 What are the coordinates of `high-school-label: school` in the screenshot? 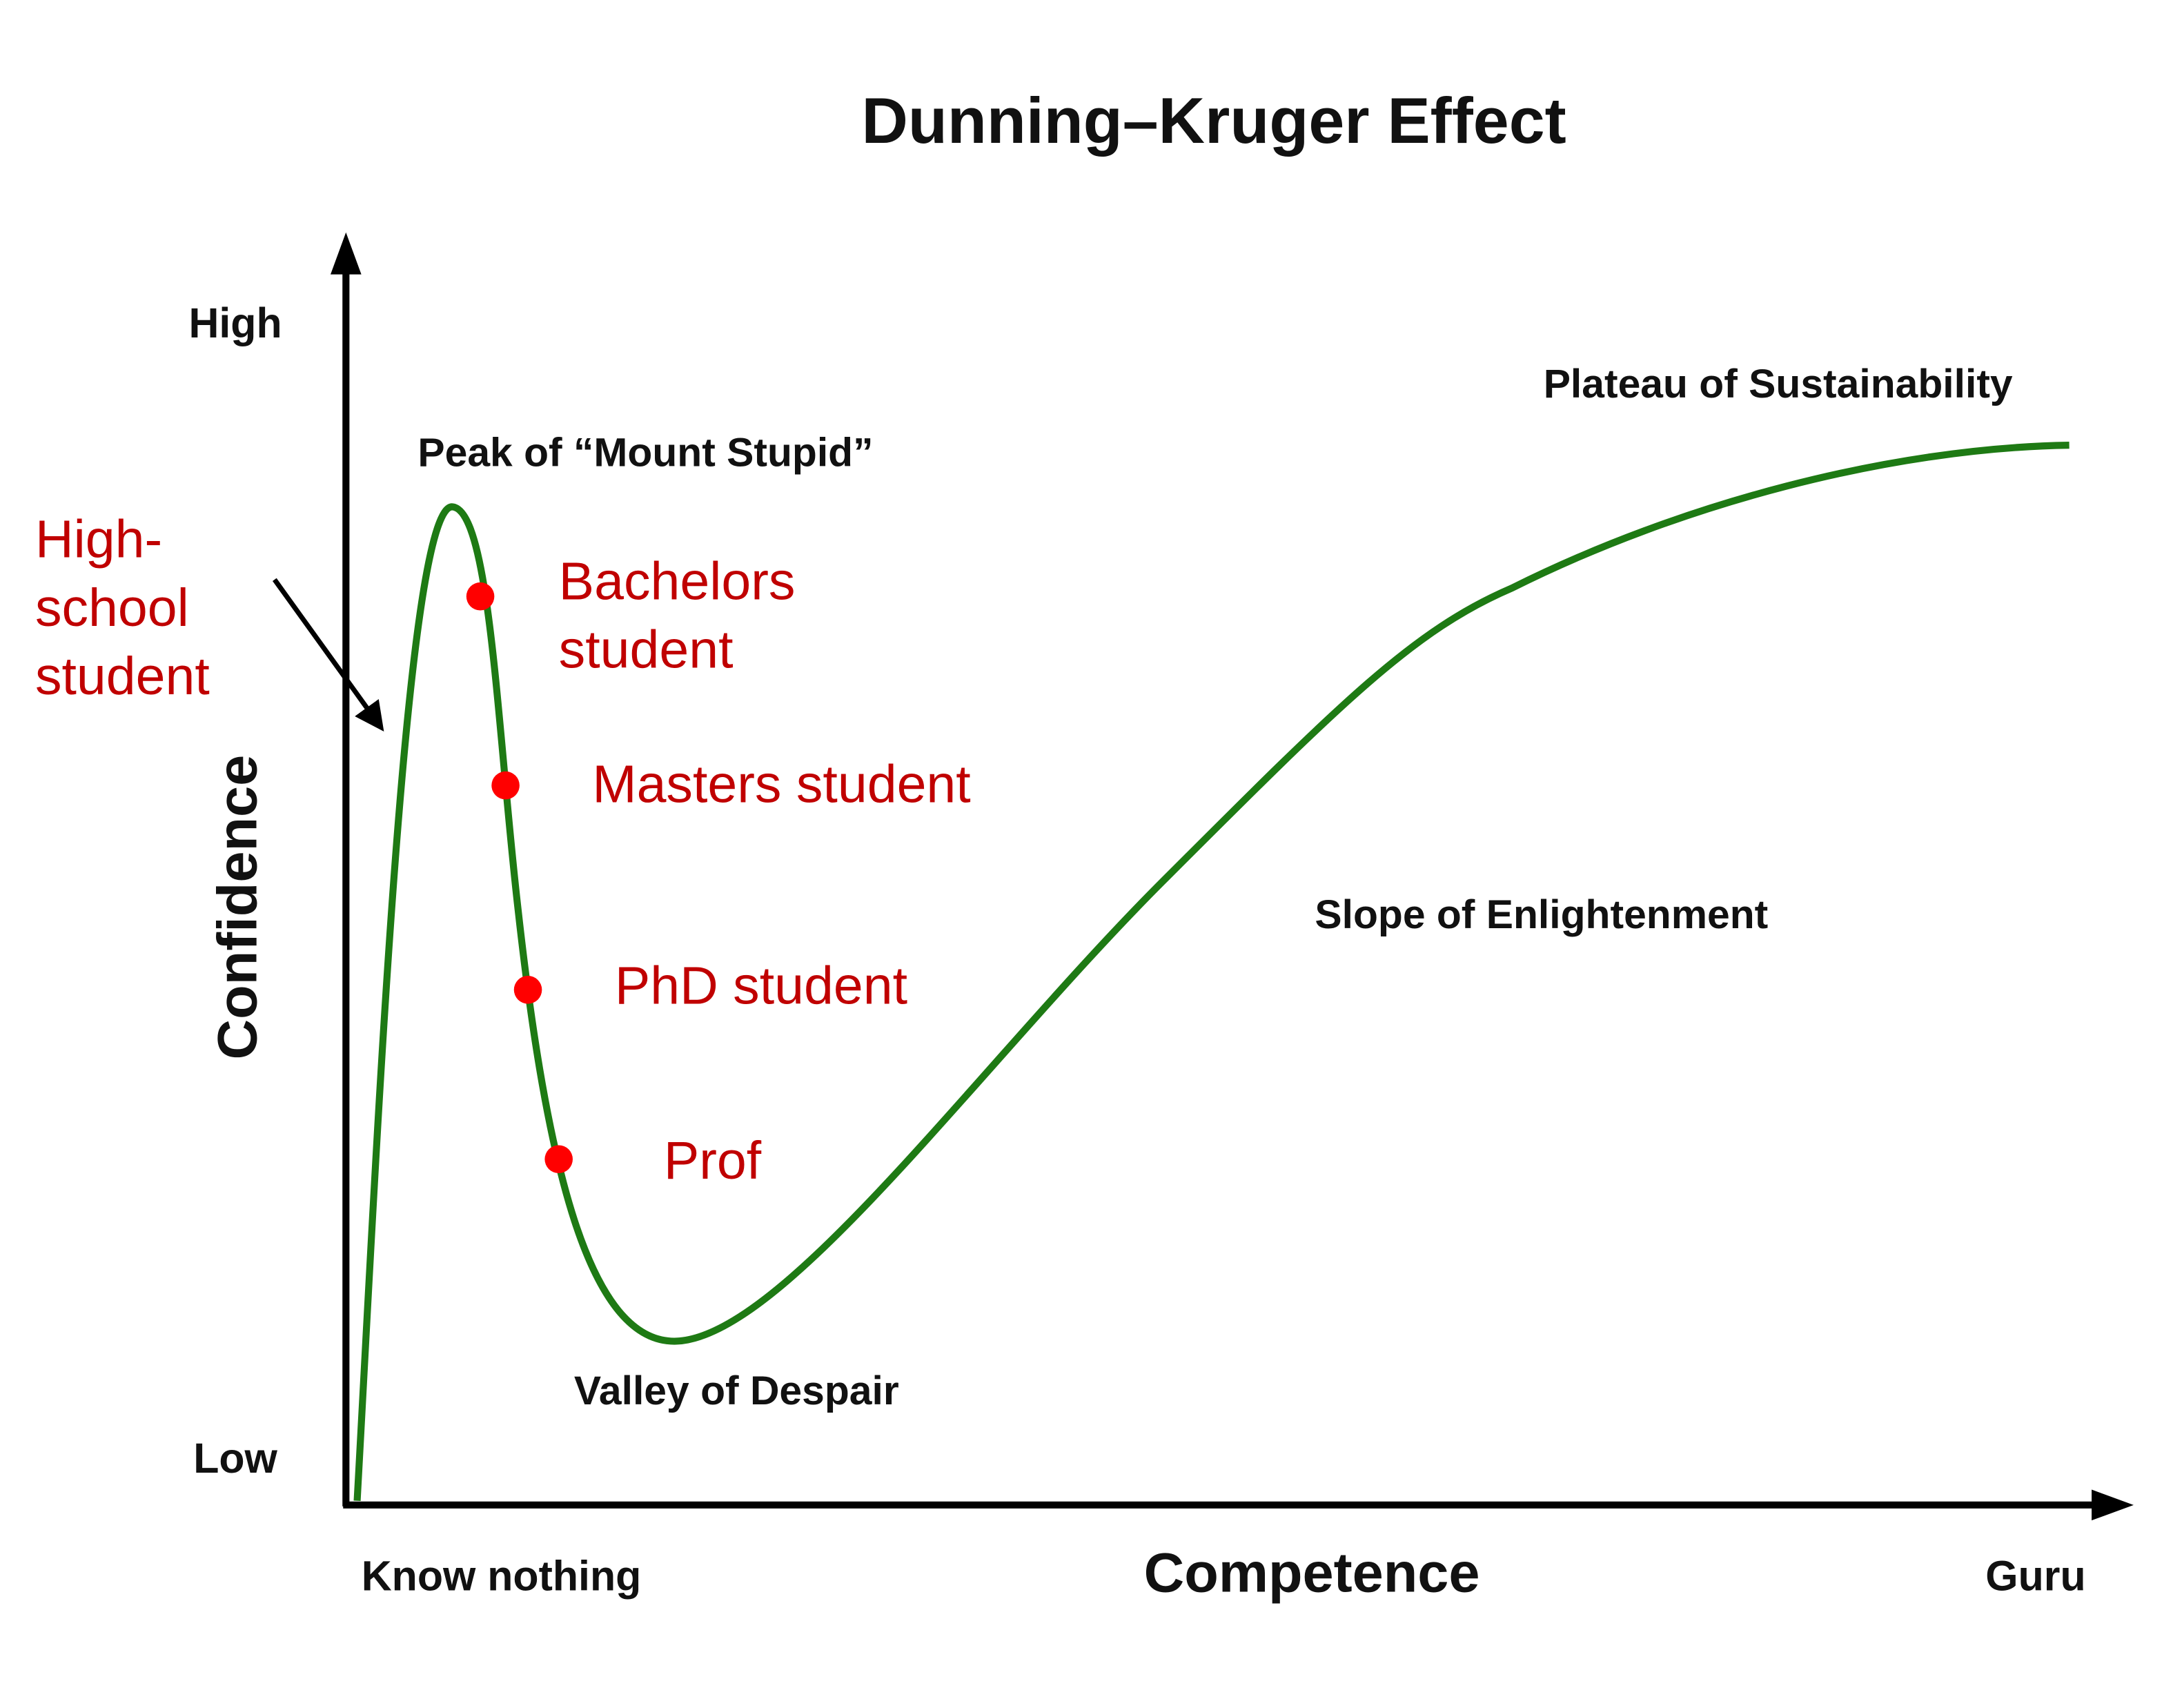 It's located at (112, 608).